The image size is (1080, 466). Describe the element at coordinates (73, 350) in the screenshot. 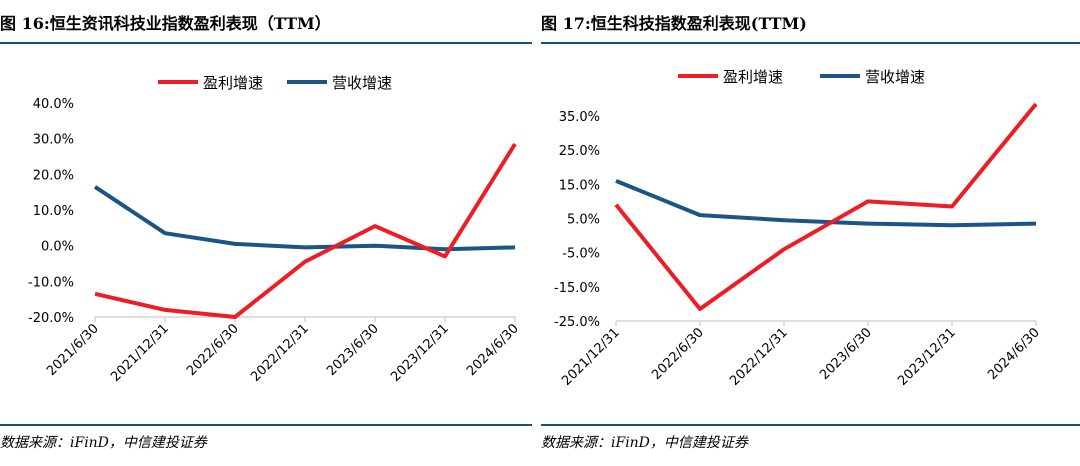

I see `x-tick-label: 2021/6/30` at that location.